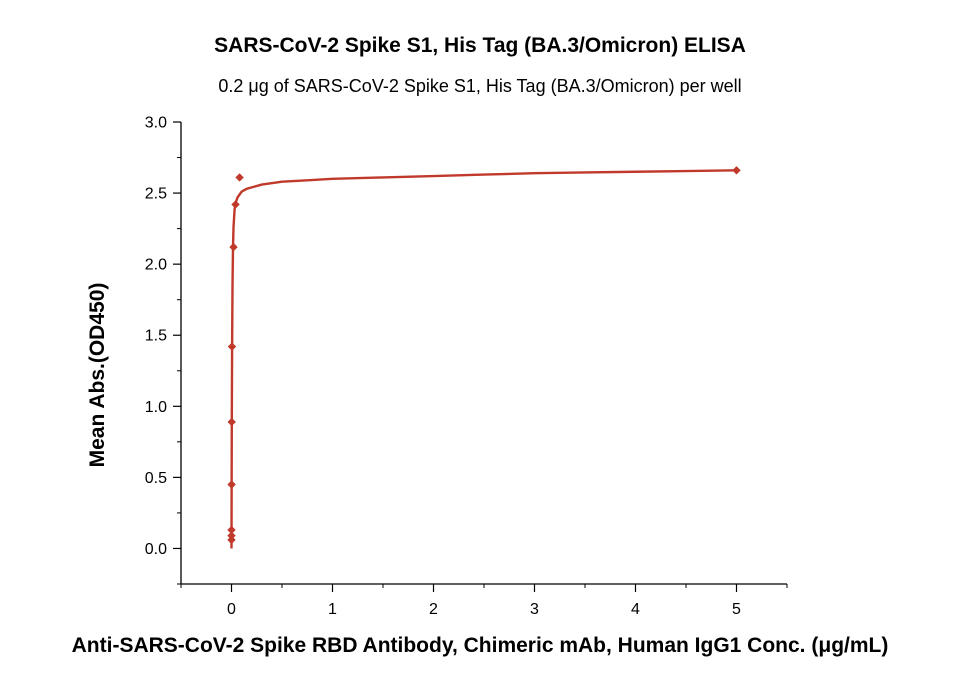 This screenshot has width=960, height=686. I want to click on y-tick-label: 2.0, so click(156, 265).